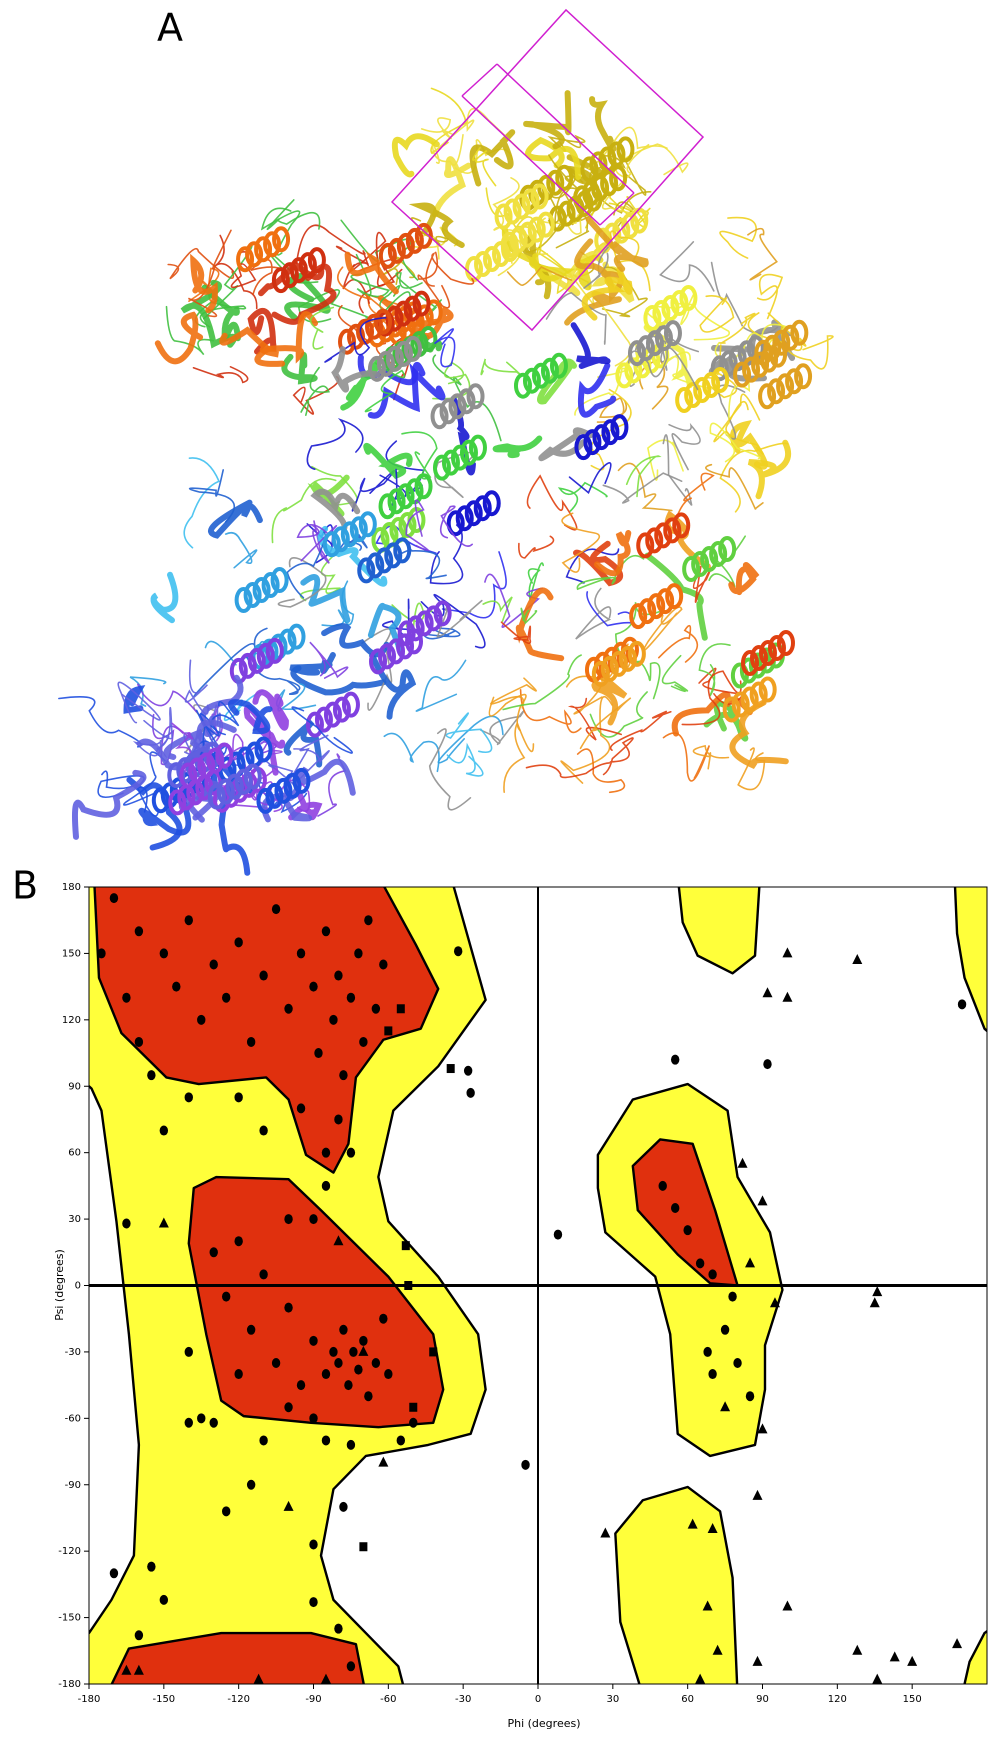 This screenshot has width=1000, height=1739. What do you see at coordinates (73, 1418) in the screenshot?
I see `y-tick-label: -60` at bounding box center [73, 1418].